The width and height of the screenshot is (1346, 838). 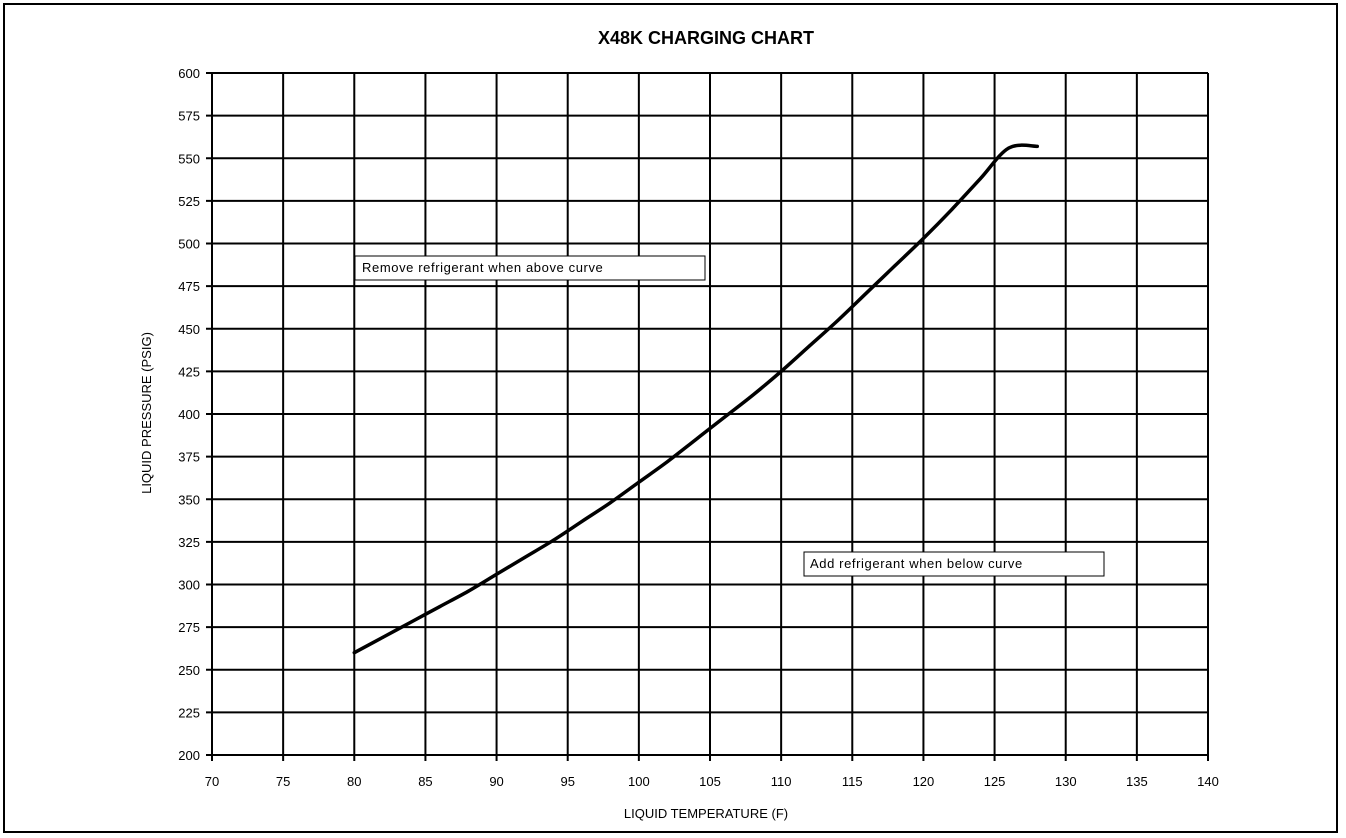 What do you see at coordinates (189, 73) in the screenshot?
I see `y-tick-label: 600` at bounding box center [189, 73].